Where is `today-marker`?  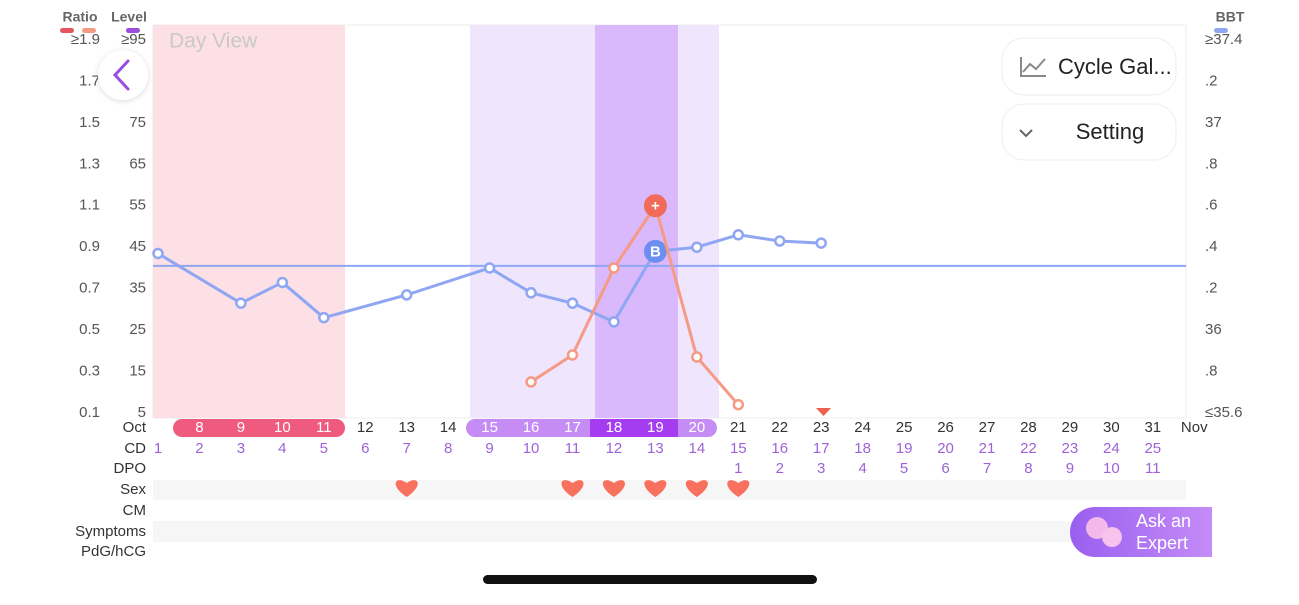
today-marker is located at coordinates (823, 412).